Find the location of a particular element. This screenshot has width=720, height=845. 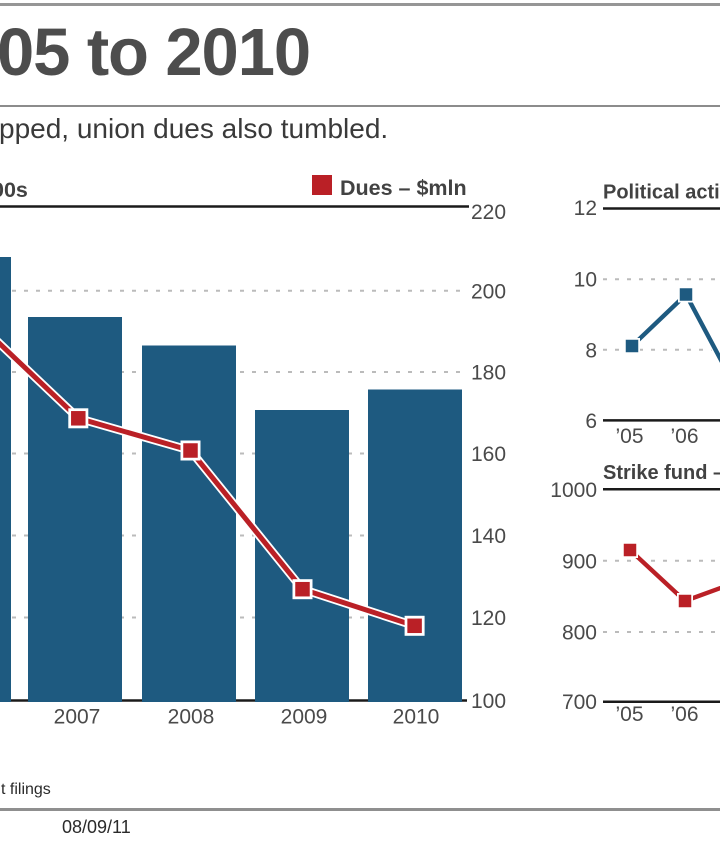

svg-text: 120 is located at coordinates (488, 618).